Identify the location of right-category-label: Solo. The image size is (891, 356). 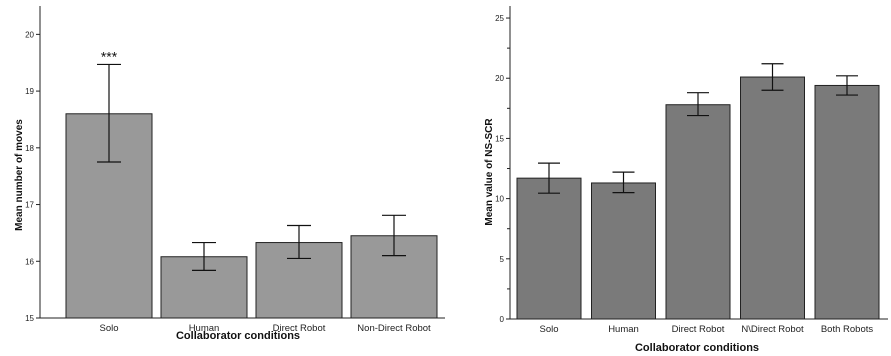
(548, 329).